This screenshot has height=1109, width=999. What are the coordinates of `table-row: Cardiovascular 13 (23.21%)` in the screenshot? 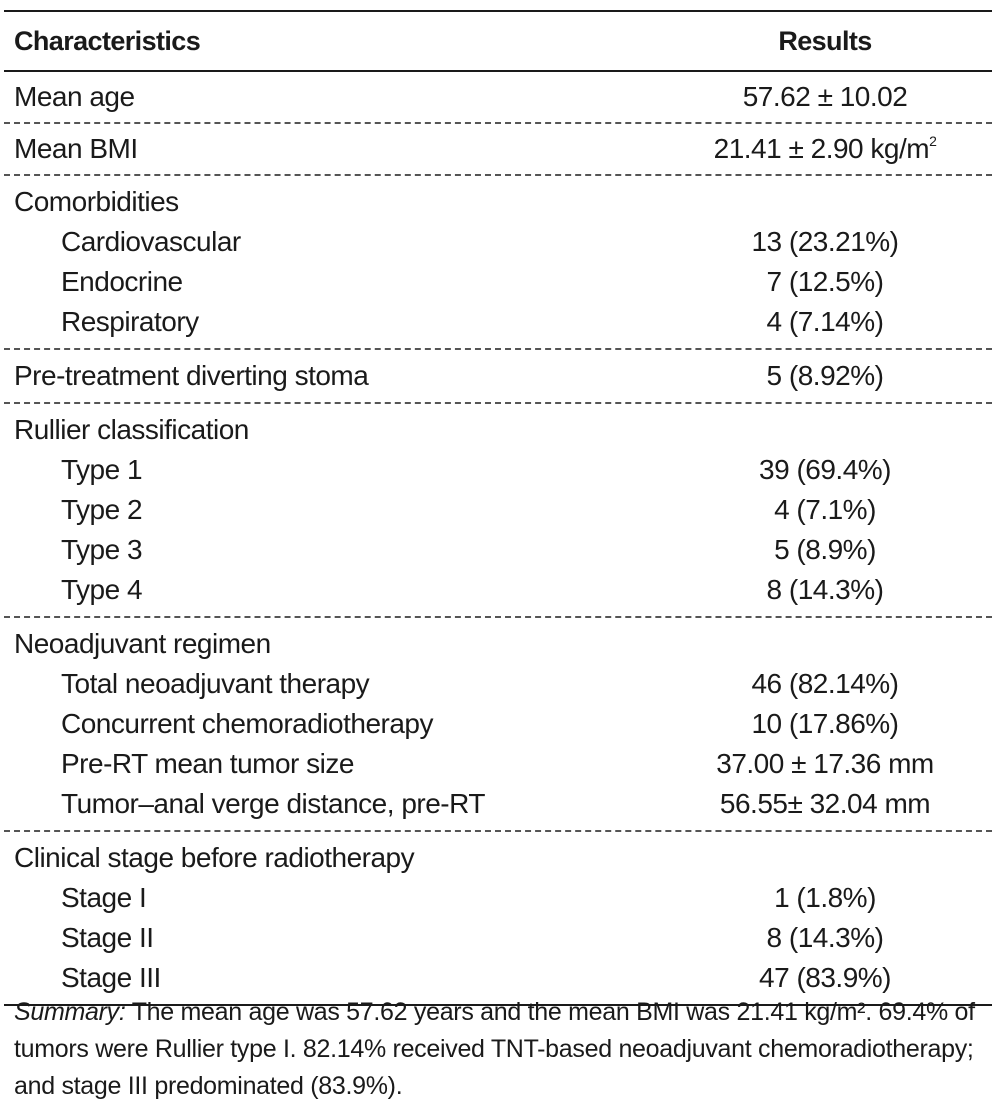 It's located at (498, 242).